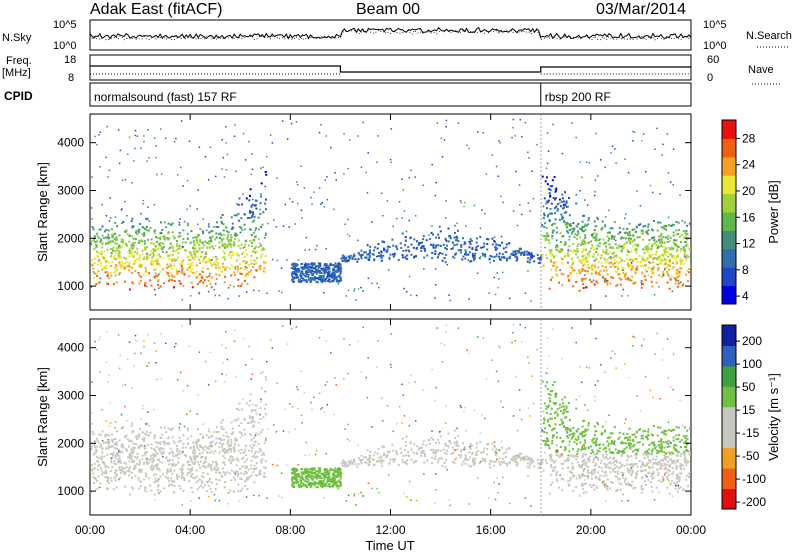  What do you see at coordinates (749, 410) in the screenshot?
I see `colorbar-tick-label: 15` at bounding box center [749, 410].